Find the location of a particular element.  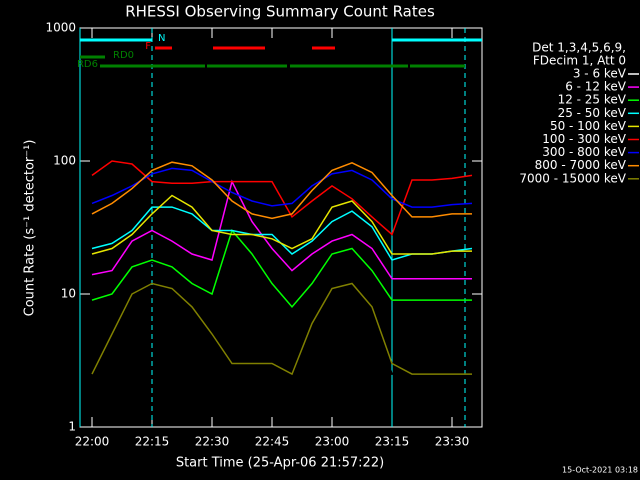

x-tick-label: 22:00 is located at coordinates (92, 442).